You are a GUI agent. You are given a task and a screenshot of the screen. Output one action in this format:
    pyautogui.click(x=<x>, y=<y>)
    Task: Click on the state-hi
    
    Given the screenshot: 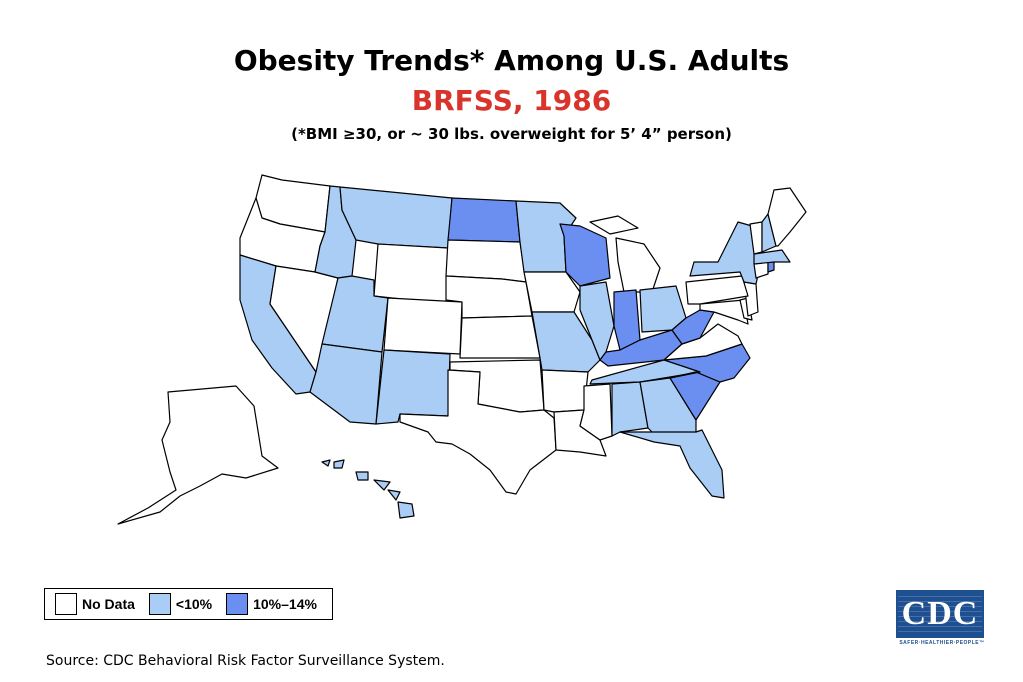 What is the action you would take?
    pyautogui.click(x=368, y=489)
    